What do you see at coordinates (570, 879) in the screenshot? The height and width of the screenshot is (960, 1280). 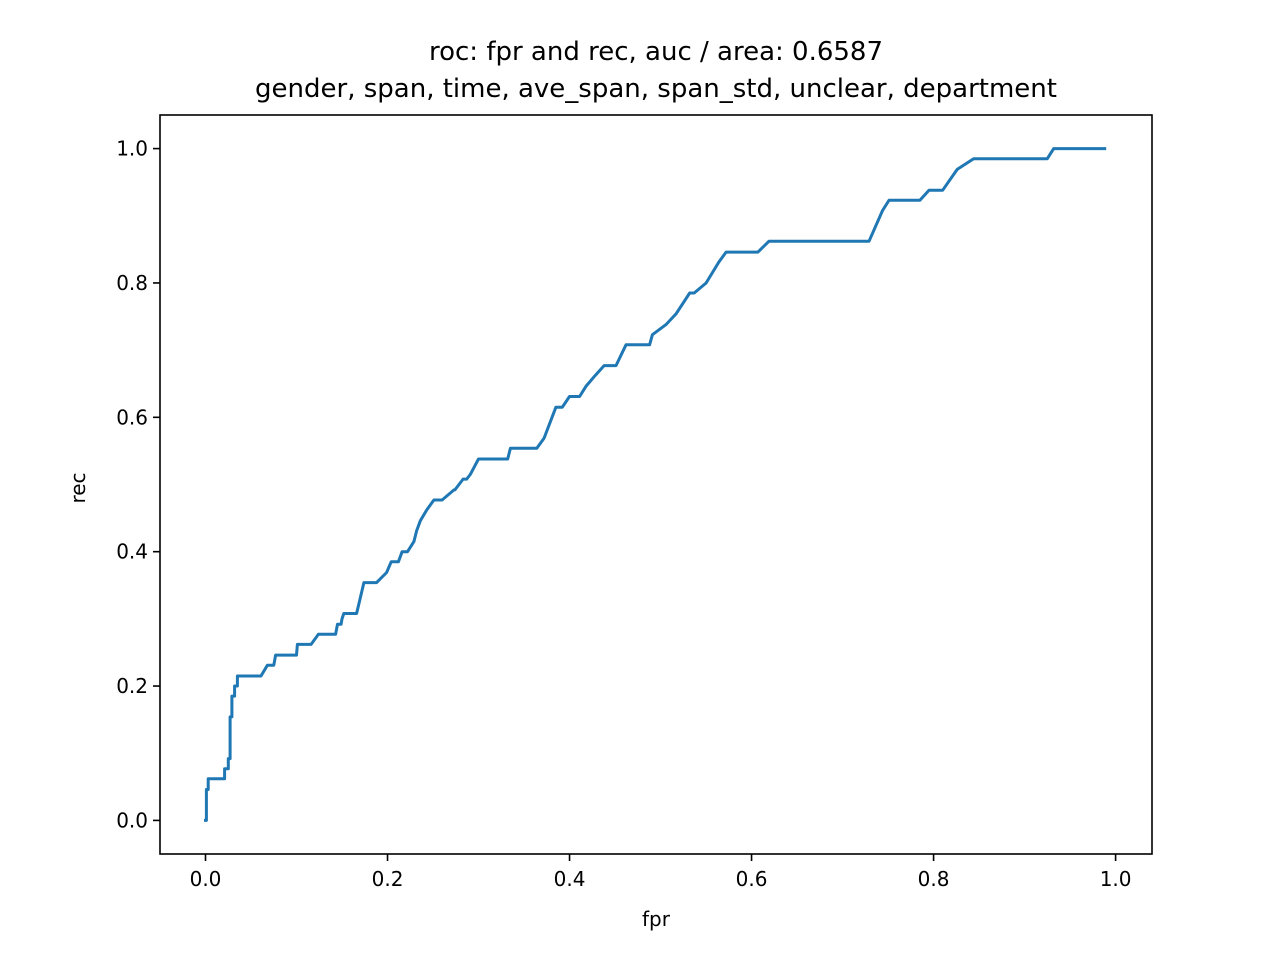 I see `x-tick-label: 0.4` at bounding box center [570, 879].